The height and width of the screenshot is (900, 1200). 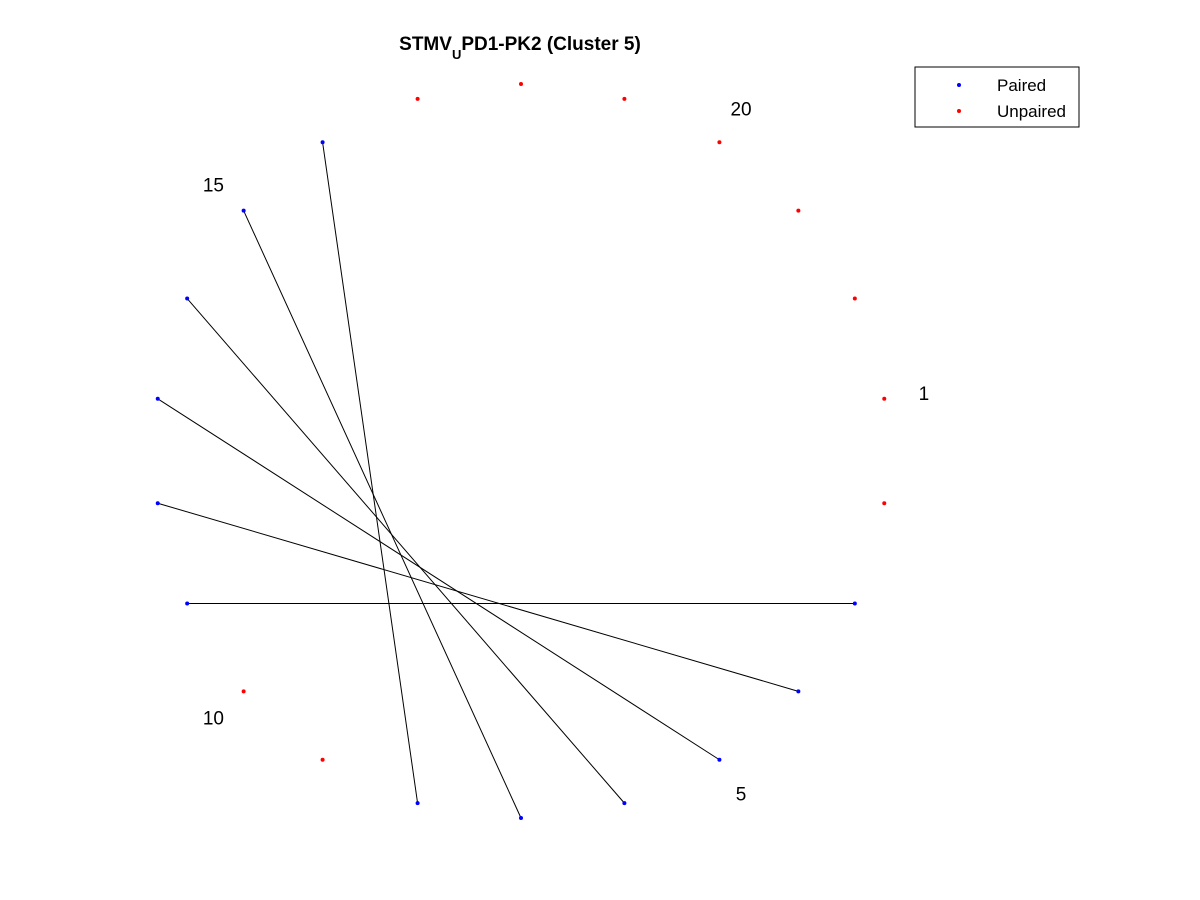 I want to click on node-number-1: 1, so click(x=924, y=394).